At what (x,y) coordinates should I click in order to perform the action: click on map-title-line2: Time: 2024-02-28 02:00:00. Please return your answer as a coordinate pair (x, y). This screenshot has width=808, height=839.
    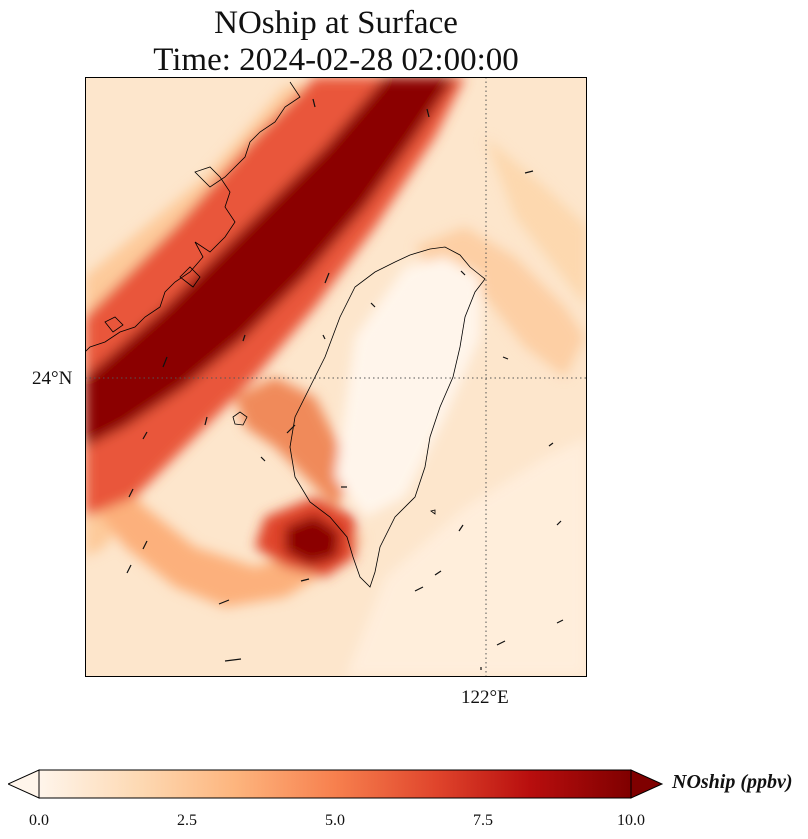
    Looking at the image, I should click on (336, 60).